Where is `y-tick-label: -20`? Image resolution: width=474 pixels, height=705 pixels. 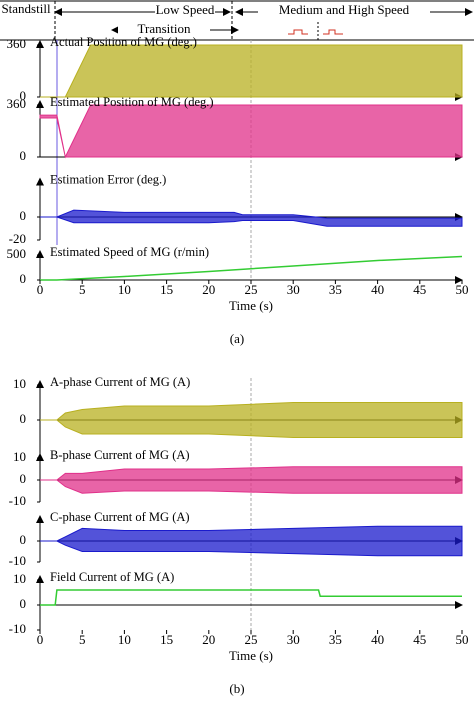
y-tick-label: -20 is located at coordinates (17, 238).